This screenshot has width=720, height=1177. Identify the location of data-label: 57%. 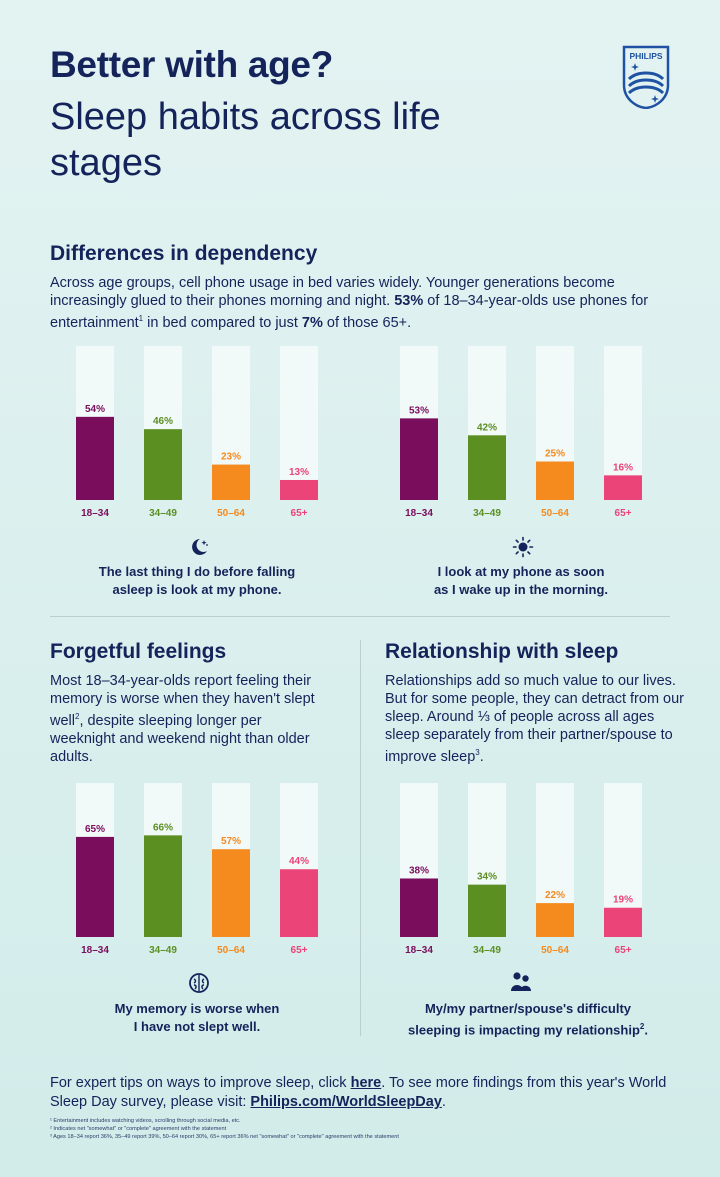
(231, 841).